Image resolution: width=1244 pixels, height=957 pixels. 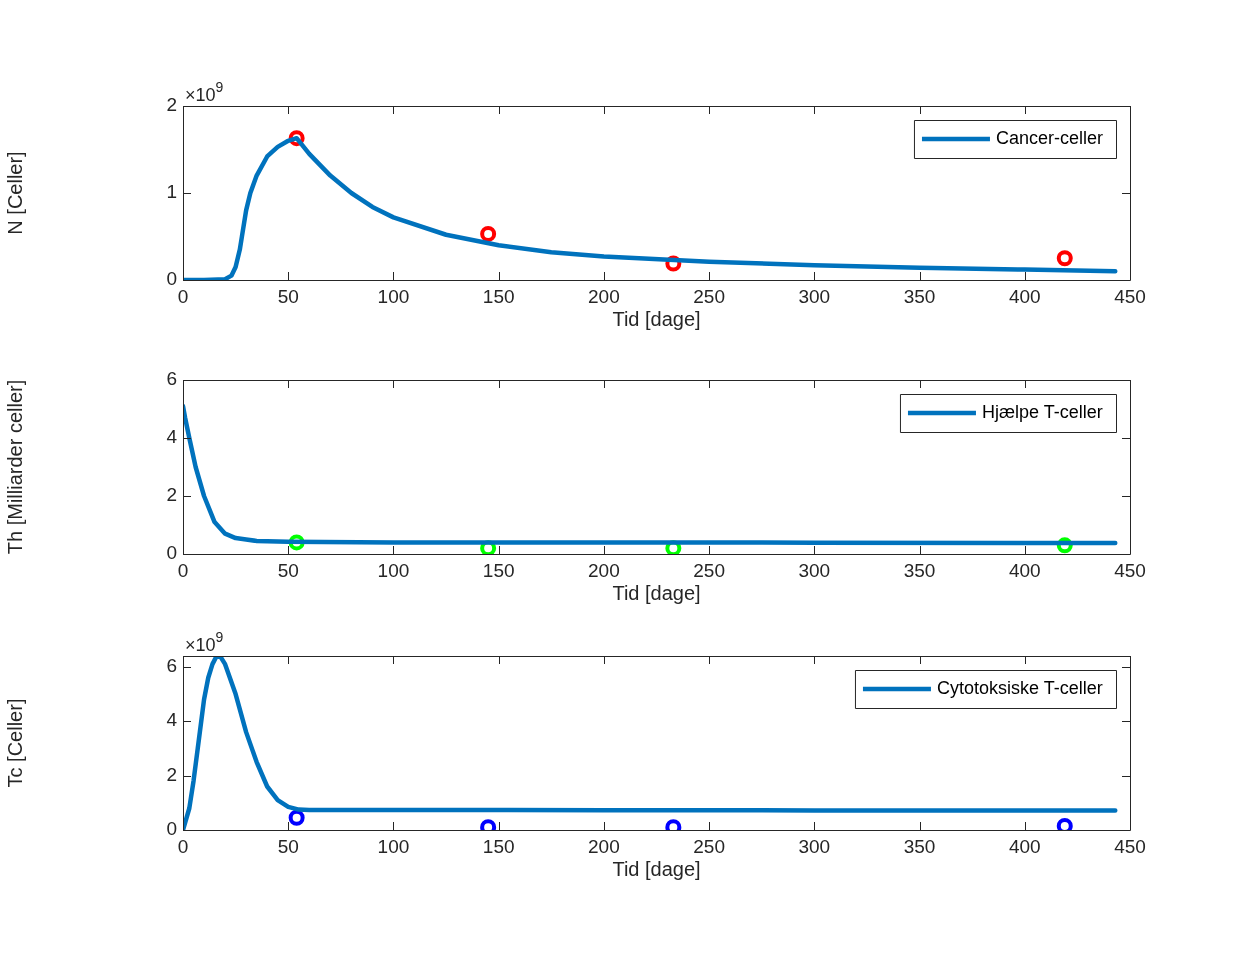 What do you see at coordinates (1019, 687) in the screenshot?
I see `legend-label: Cytotoksiske T-celler` at bounding box center [1019, 687].